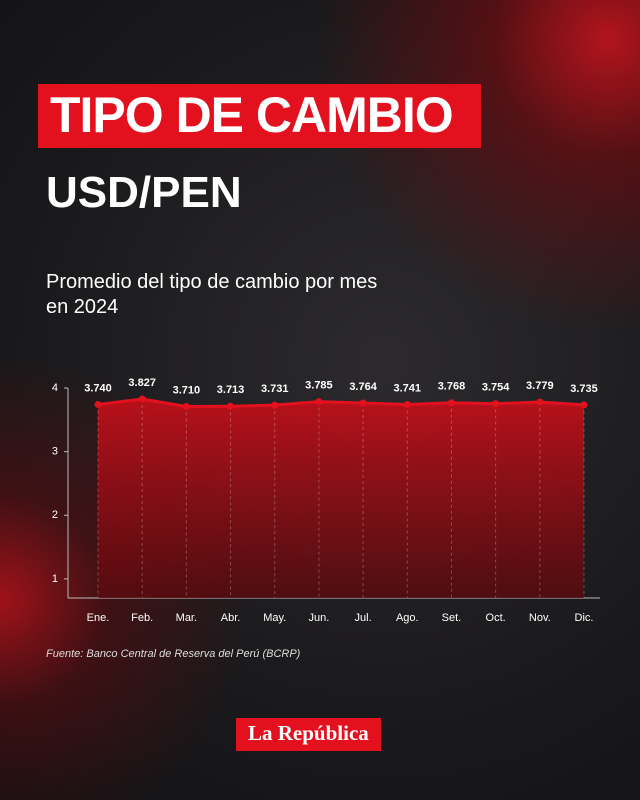 The image size is (640, 800). What do you see at coordinates (186, 618) in the screenshot?
I see `x-tick-label: Mar.` at bounding box center [186, 618].